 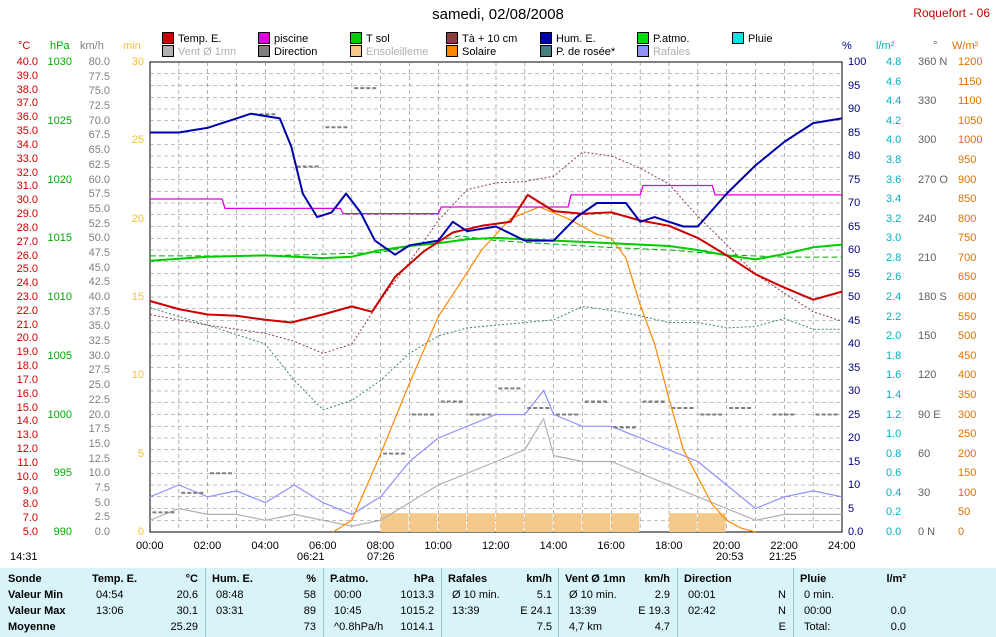 I want to click on tick-label-temp: 40.0, so click(x=27, y=62).